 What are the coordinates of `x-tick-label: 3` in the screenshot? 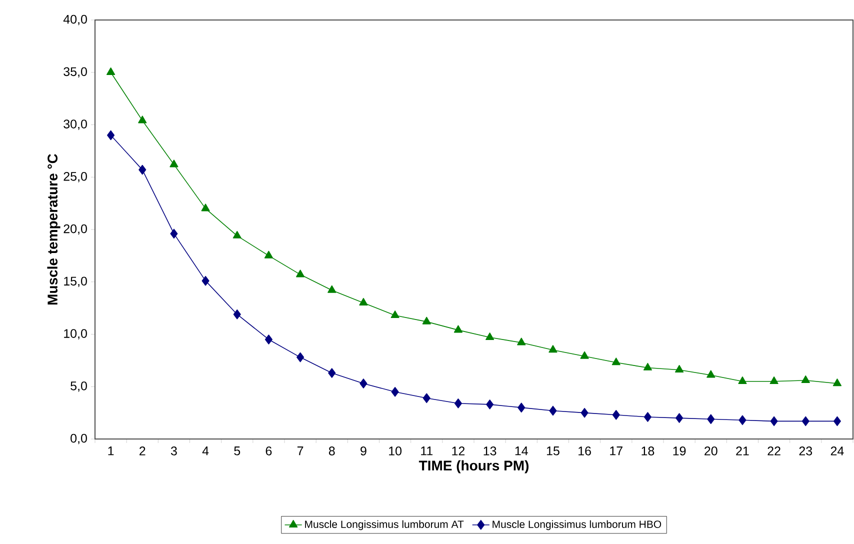 It's located at (173, 451).